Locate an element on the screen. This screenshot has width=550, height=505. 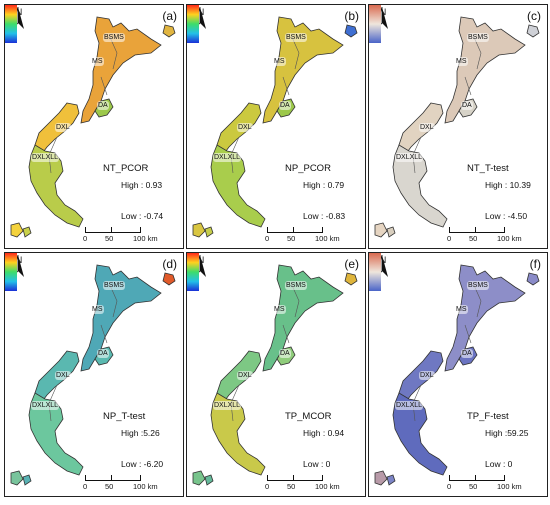
legend-high-value: High :5.26 is located at coordinates (140, 433).